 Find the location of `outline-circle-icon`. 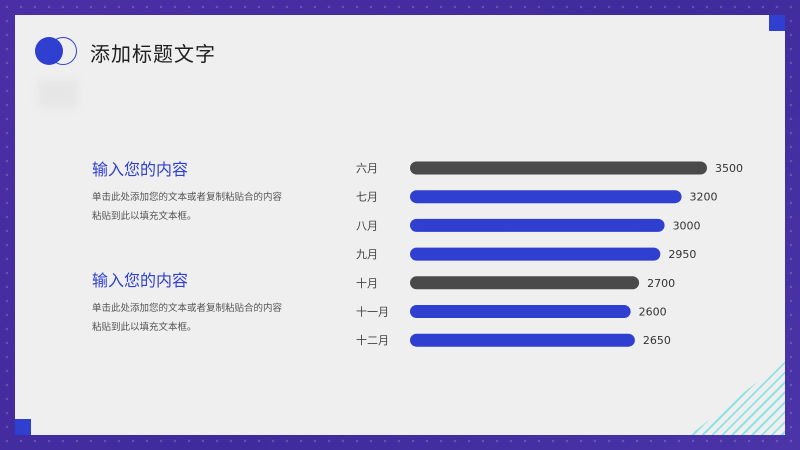

outline-circle-icon is located at coordinates (63, 51).